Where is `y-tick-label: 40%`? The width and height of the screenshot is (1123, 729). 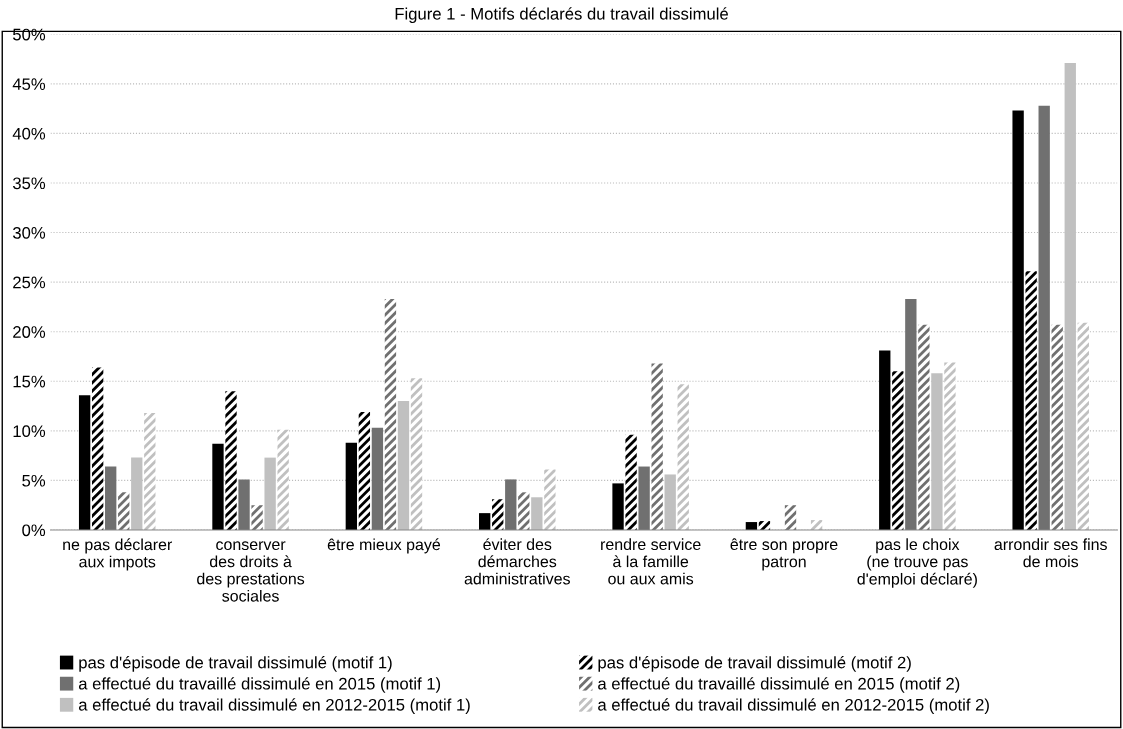 y-tick-label: 40% is located at coordinates (29, 133).